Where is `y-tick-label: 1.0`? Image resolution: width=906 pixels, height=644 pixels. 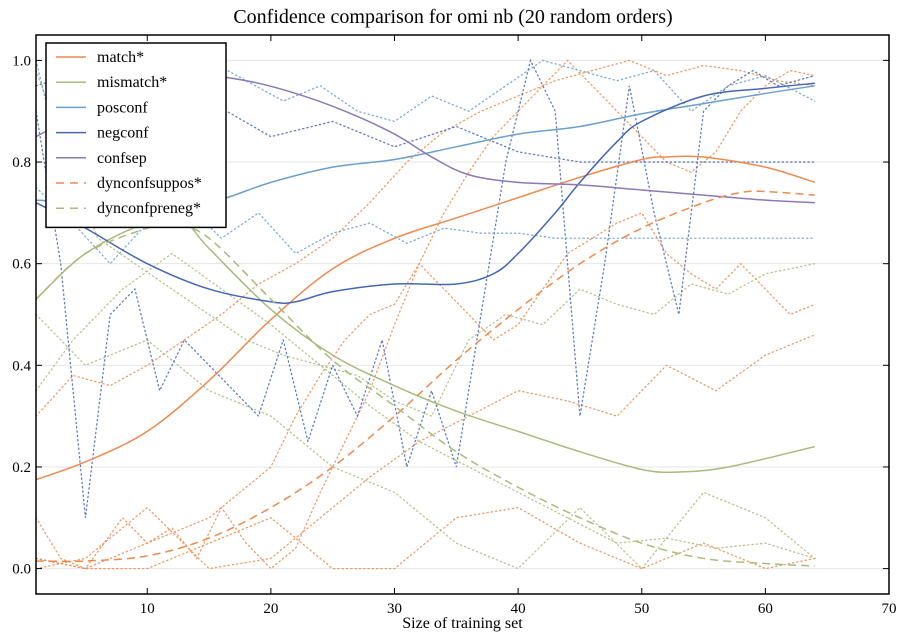 y-tick-label: 1.0 is located at coordinates (21, 61).